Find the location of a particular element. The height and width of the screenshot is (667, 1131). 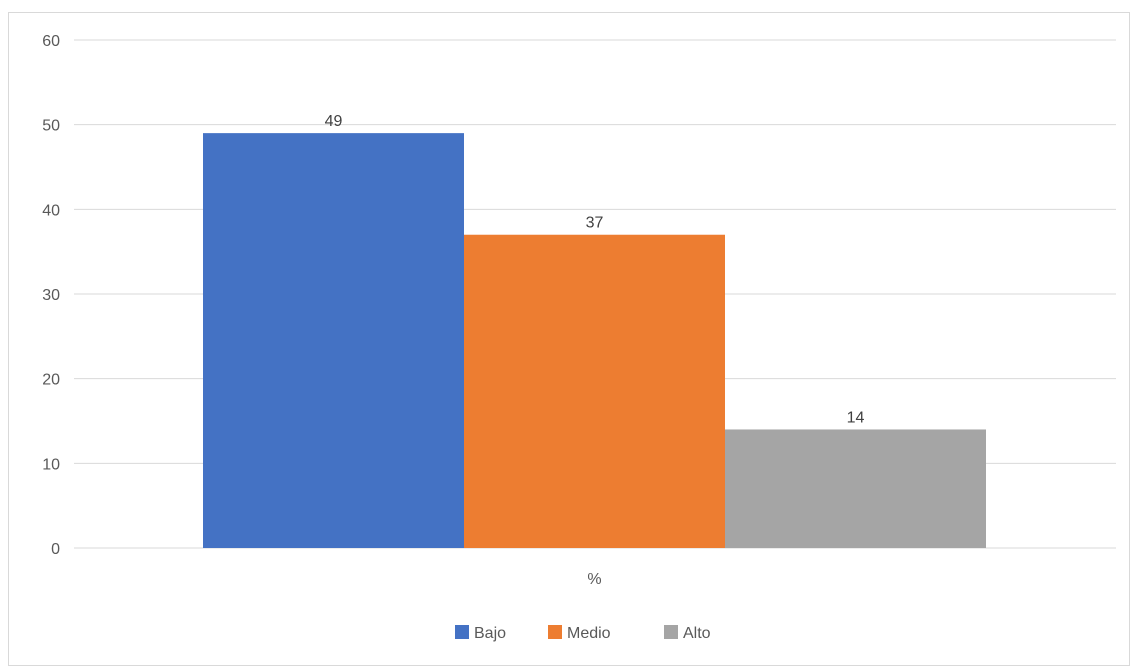

legend-label: Alto is located at coordinates (697, 633).